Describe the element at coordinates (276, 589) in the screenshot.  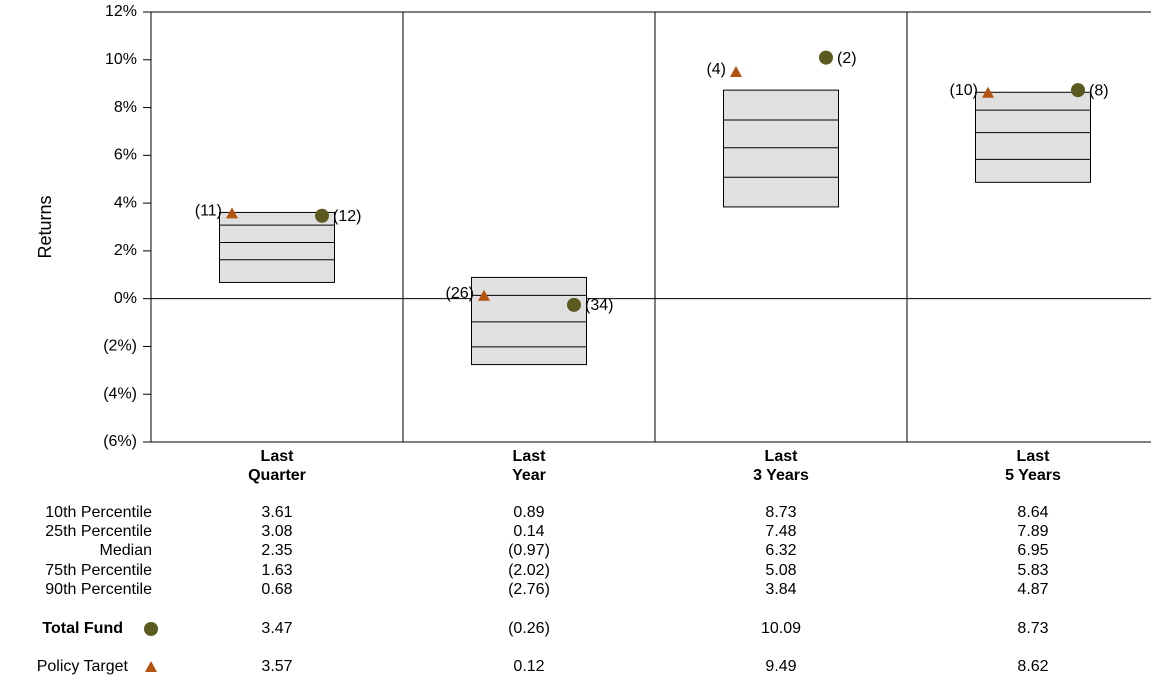
I see `table-value: 0.68` at that location.